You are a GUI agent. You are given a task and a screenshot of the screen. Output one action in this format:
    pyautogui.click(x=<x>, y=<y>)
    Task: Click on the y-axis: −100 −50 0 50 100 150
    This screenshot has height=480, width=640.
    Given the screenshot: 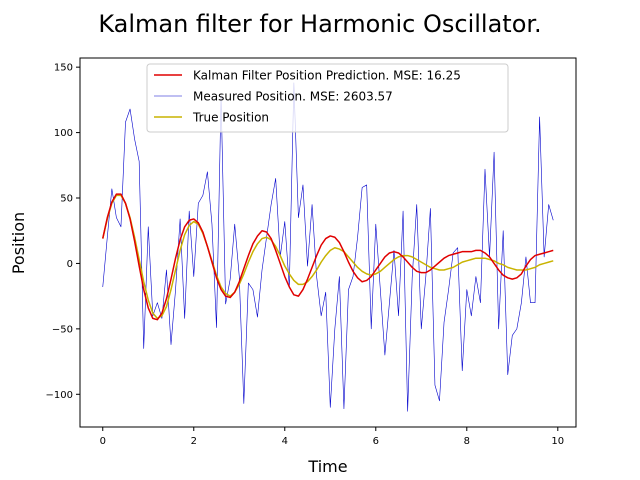 What is the action you would take?
    pyautogui.click(x=63, y=232)
    